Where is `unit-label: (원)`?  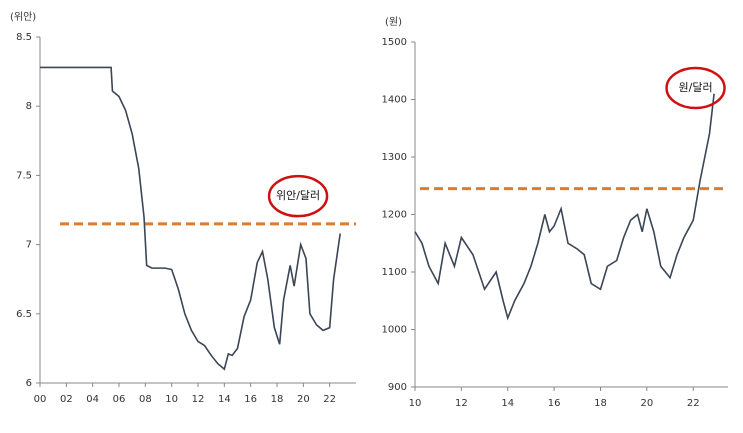 unit-label: (원) is located at coordinates (393, 22).